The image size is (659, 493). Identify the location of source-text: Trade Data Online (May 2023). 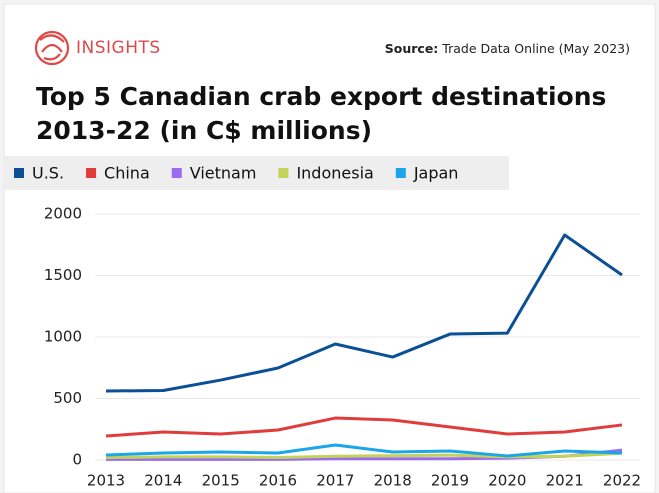
(535, 48).